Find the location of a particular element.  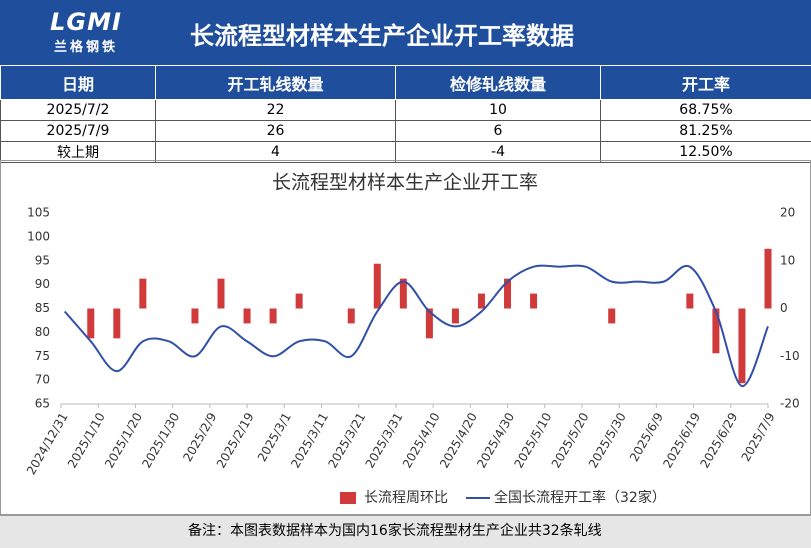

x-tick-label: 2025/6/19 is located at coordinates (681, 440).